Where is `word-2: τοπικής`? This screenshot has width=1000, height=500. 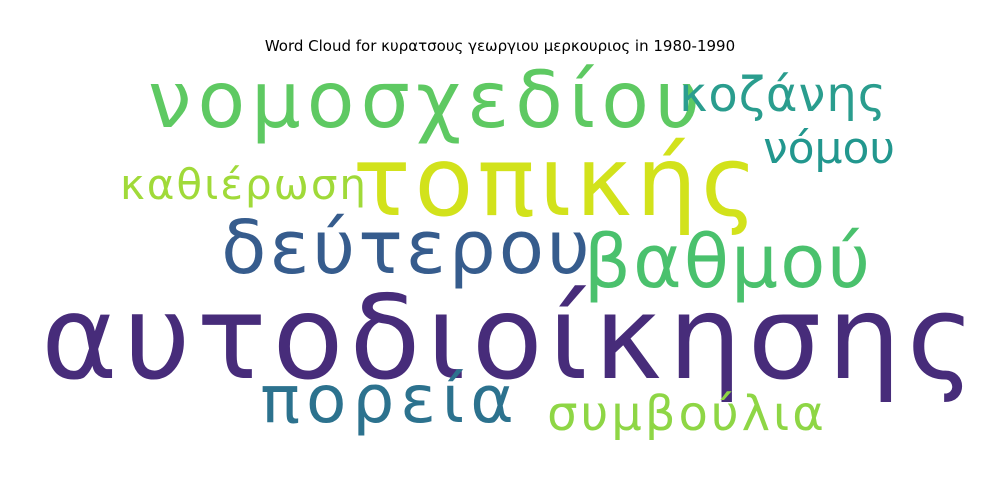
word-2: τοπικής is located at coordinates (557, 182).